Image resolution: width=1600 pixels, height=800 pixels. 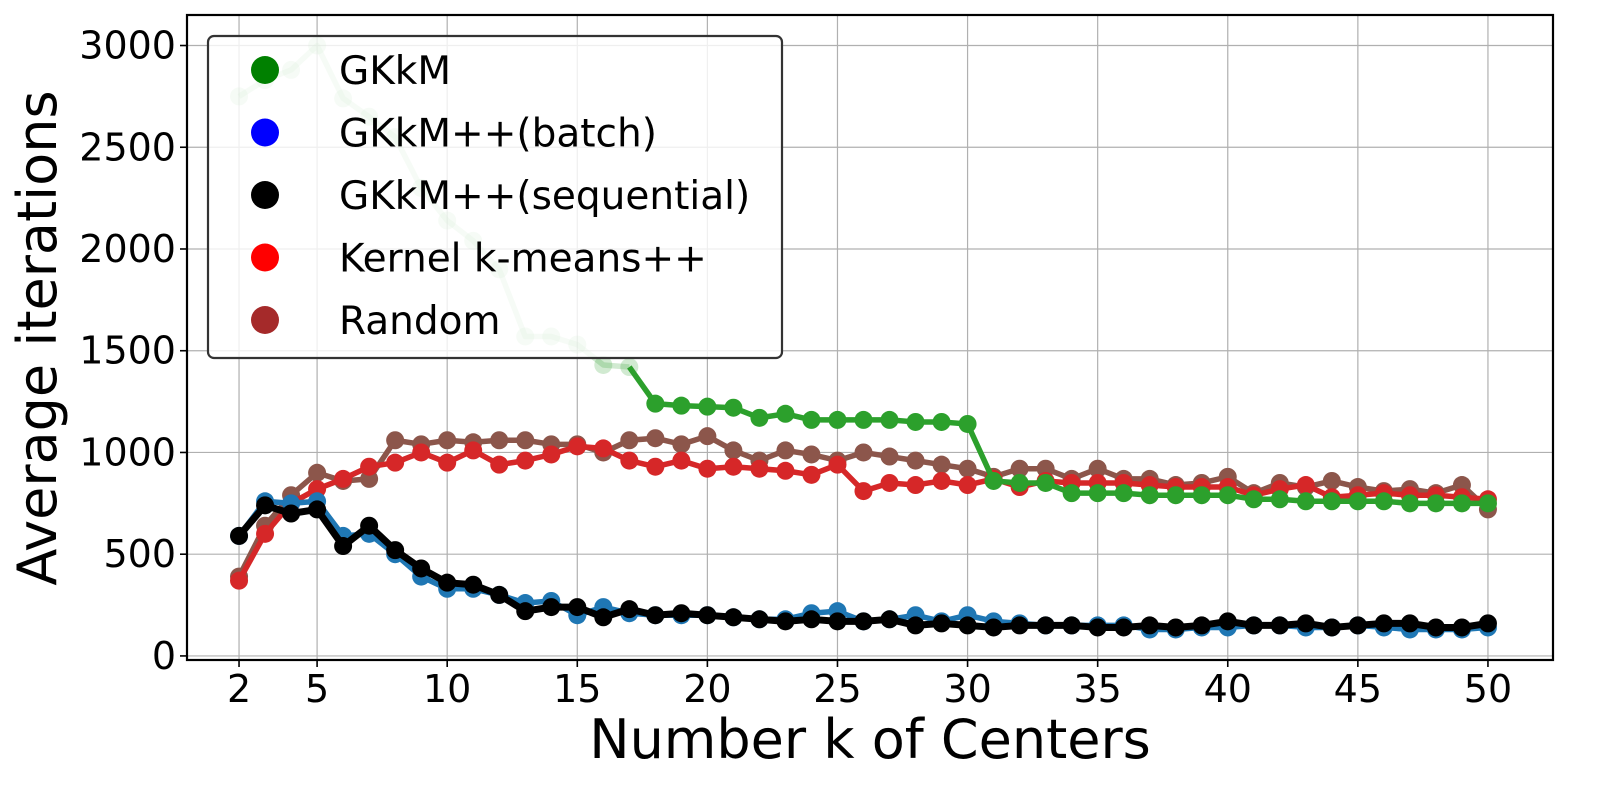 I want to click on x-tick-label: 30, so click(x=967, y=689).